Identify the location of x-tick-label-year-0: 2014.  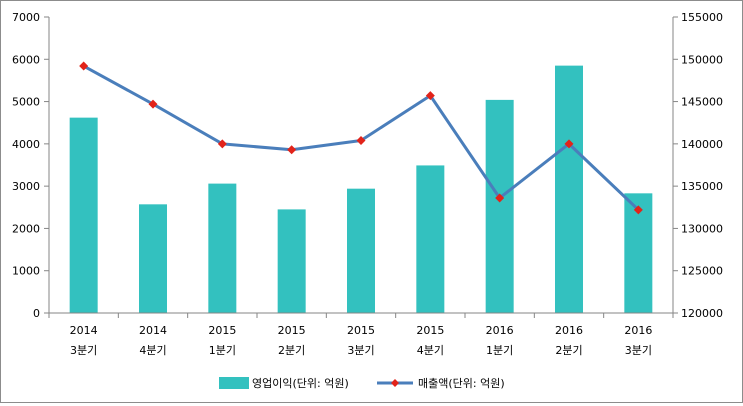
(84, 330).